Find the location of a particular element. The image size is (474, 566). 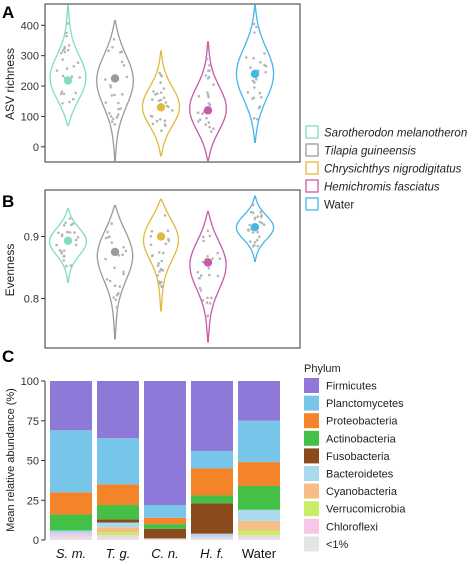

y-axis-title-b: Evenness is located at coordinates (10, 270).